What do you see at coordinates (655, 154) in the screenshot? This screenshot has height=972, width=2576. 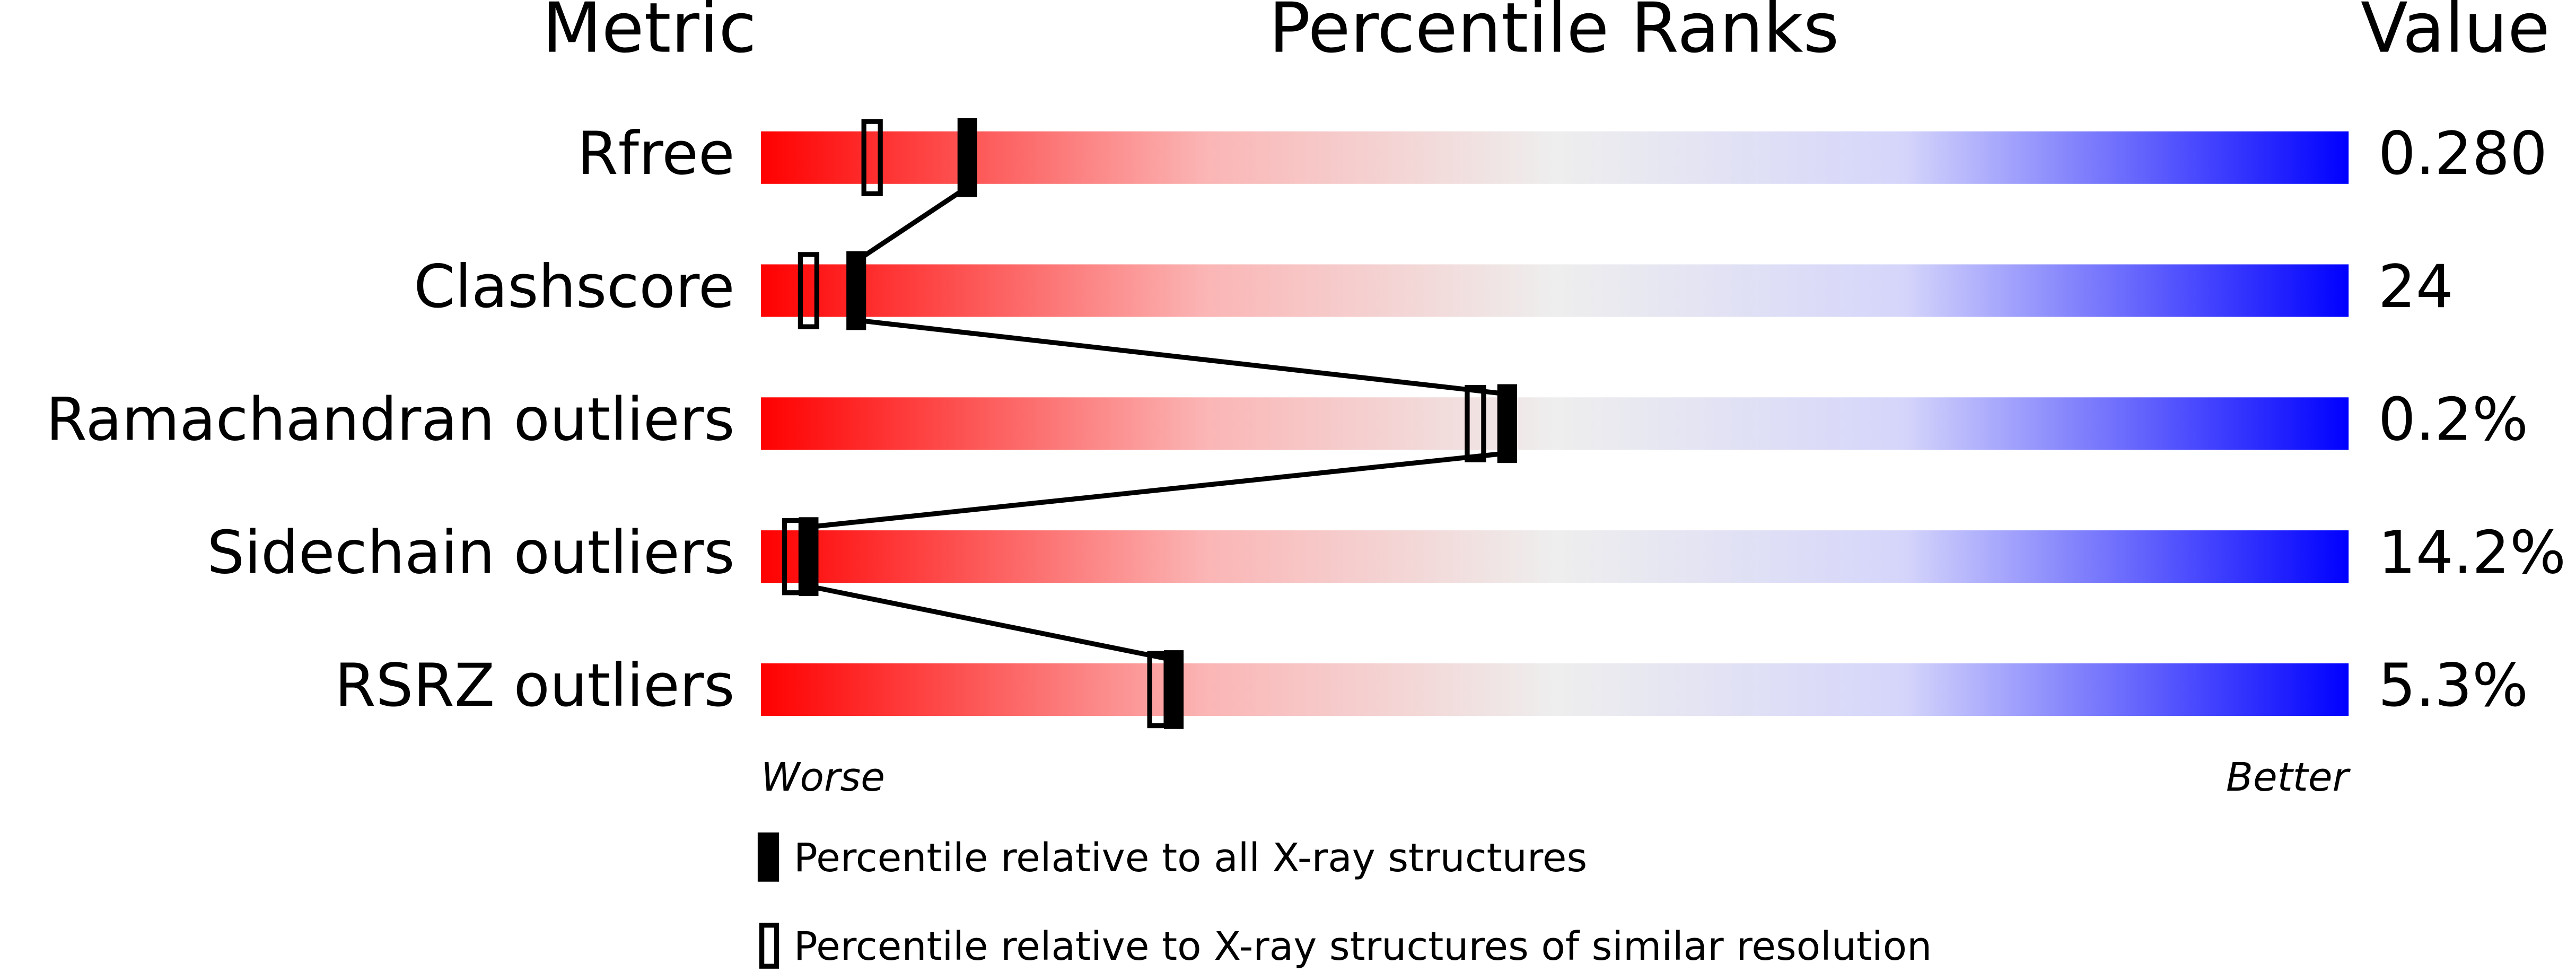 I see `metric-label: Rfree` at bounding box center [655, 154].